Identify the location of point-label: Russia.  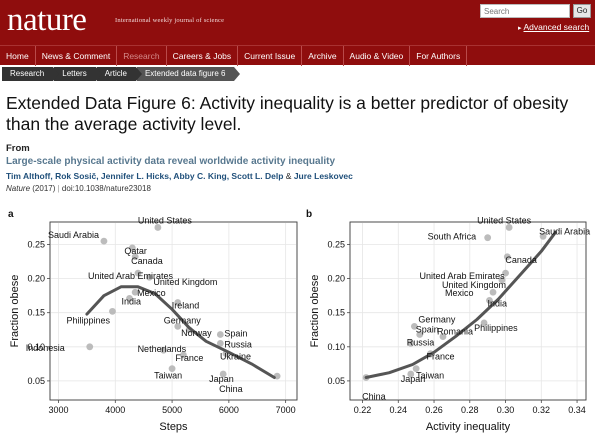
(421, 342).